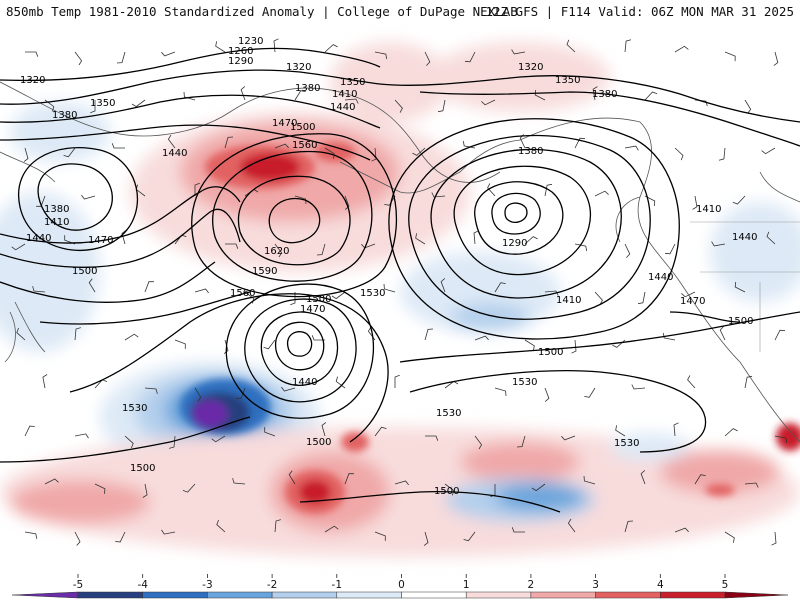 This screenshot has width=800, height=600. Describe the element at coordinates (400, 595) in the screenshot. I see `color-scale-swatches` at that location.